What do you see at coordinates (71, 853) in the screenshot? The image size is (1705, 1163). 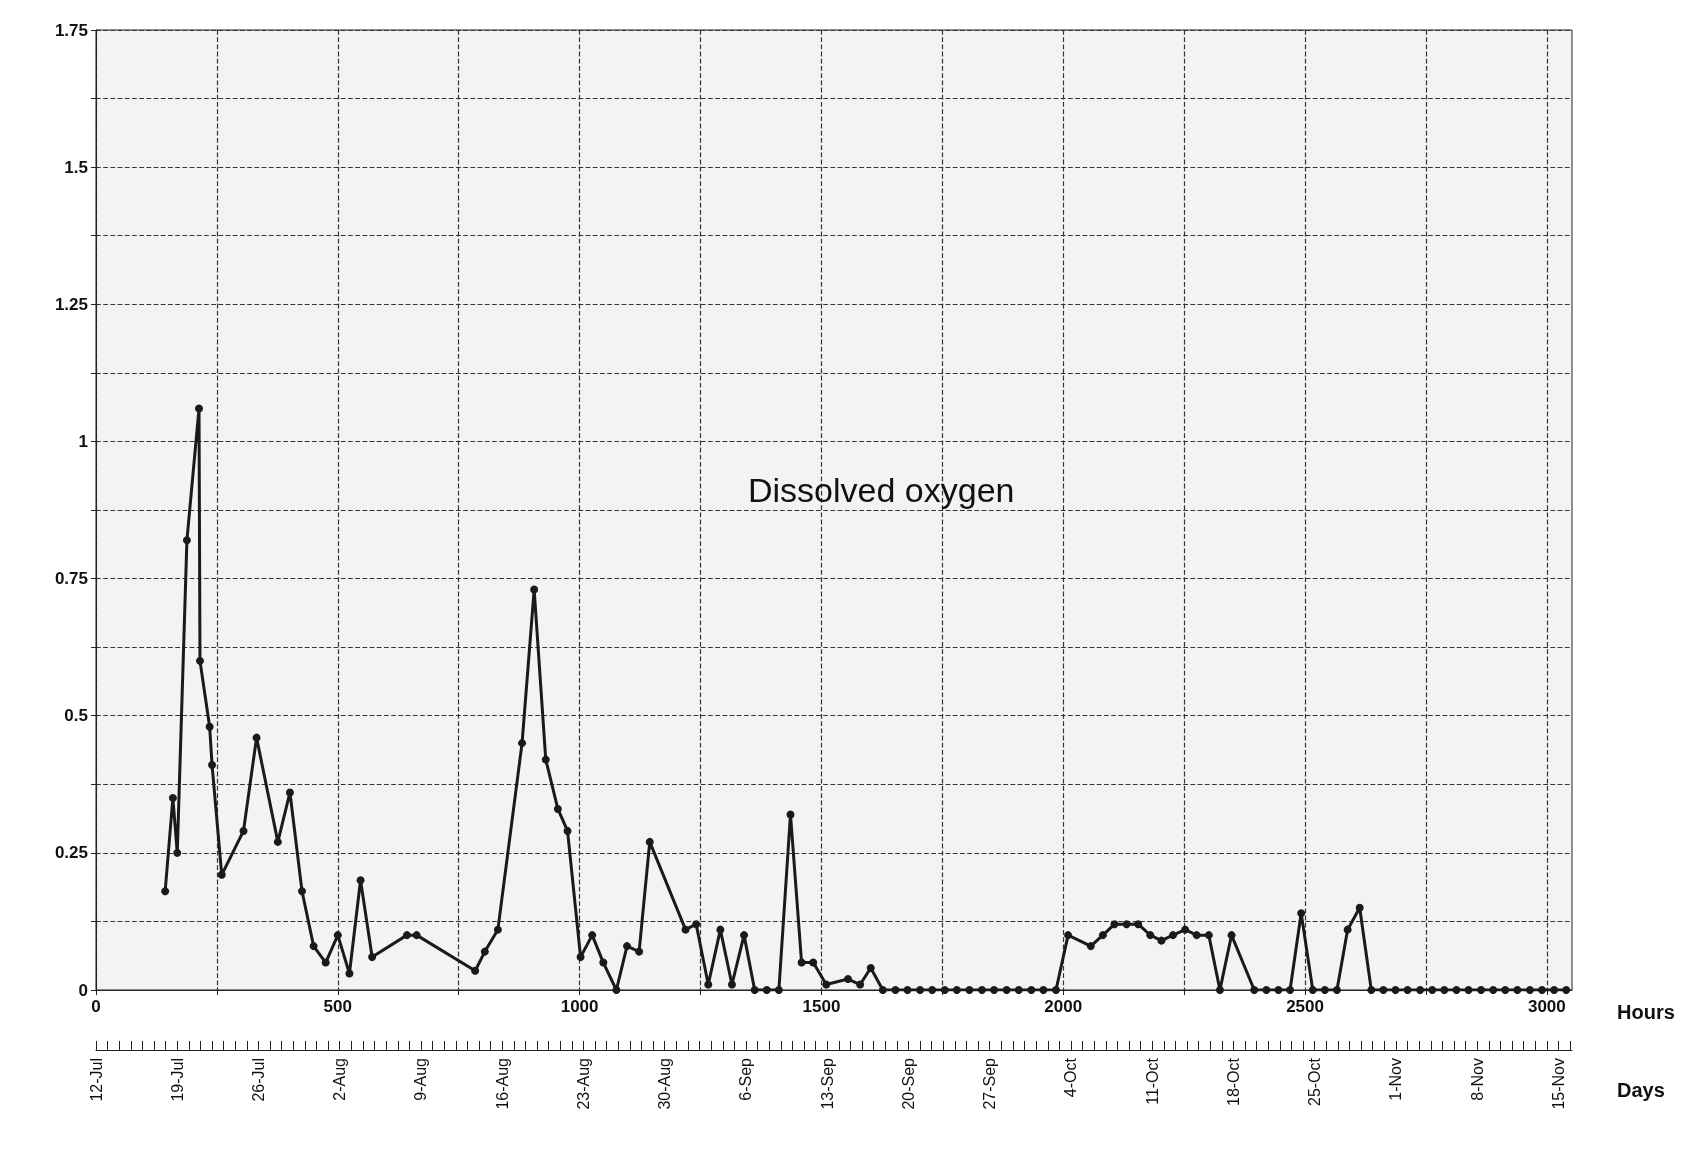 I see `y-tick-label: 0.25` at bounding box center [71, 853].